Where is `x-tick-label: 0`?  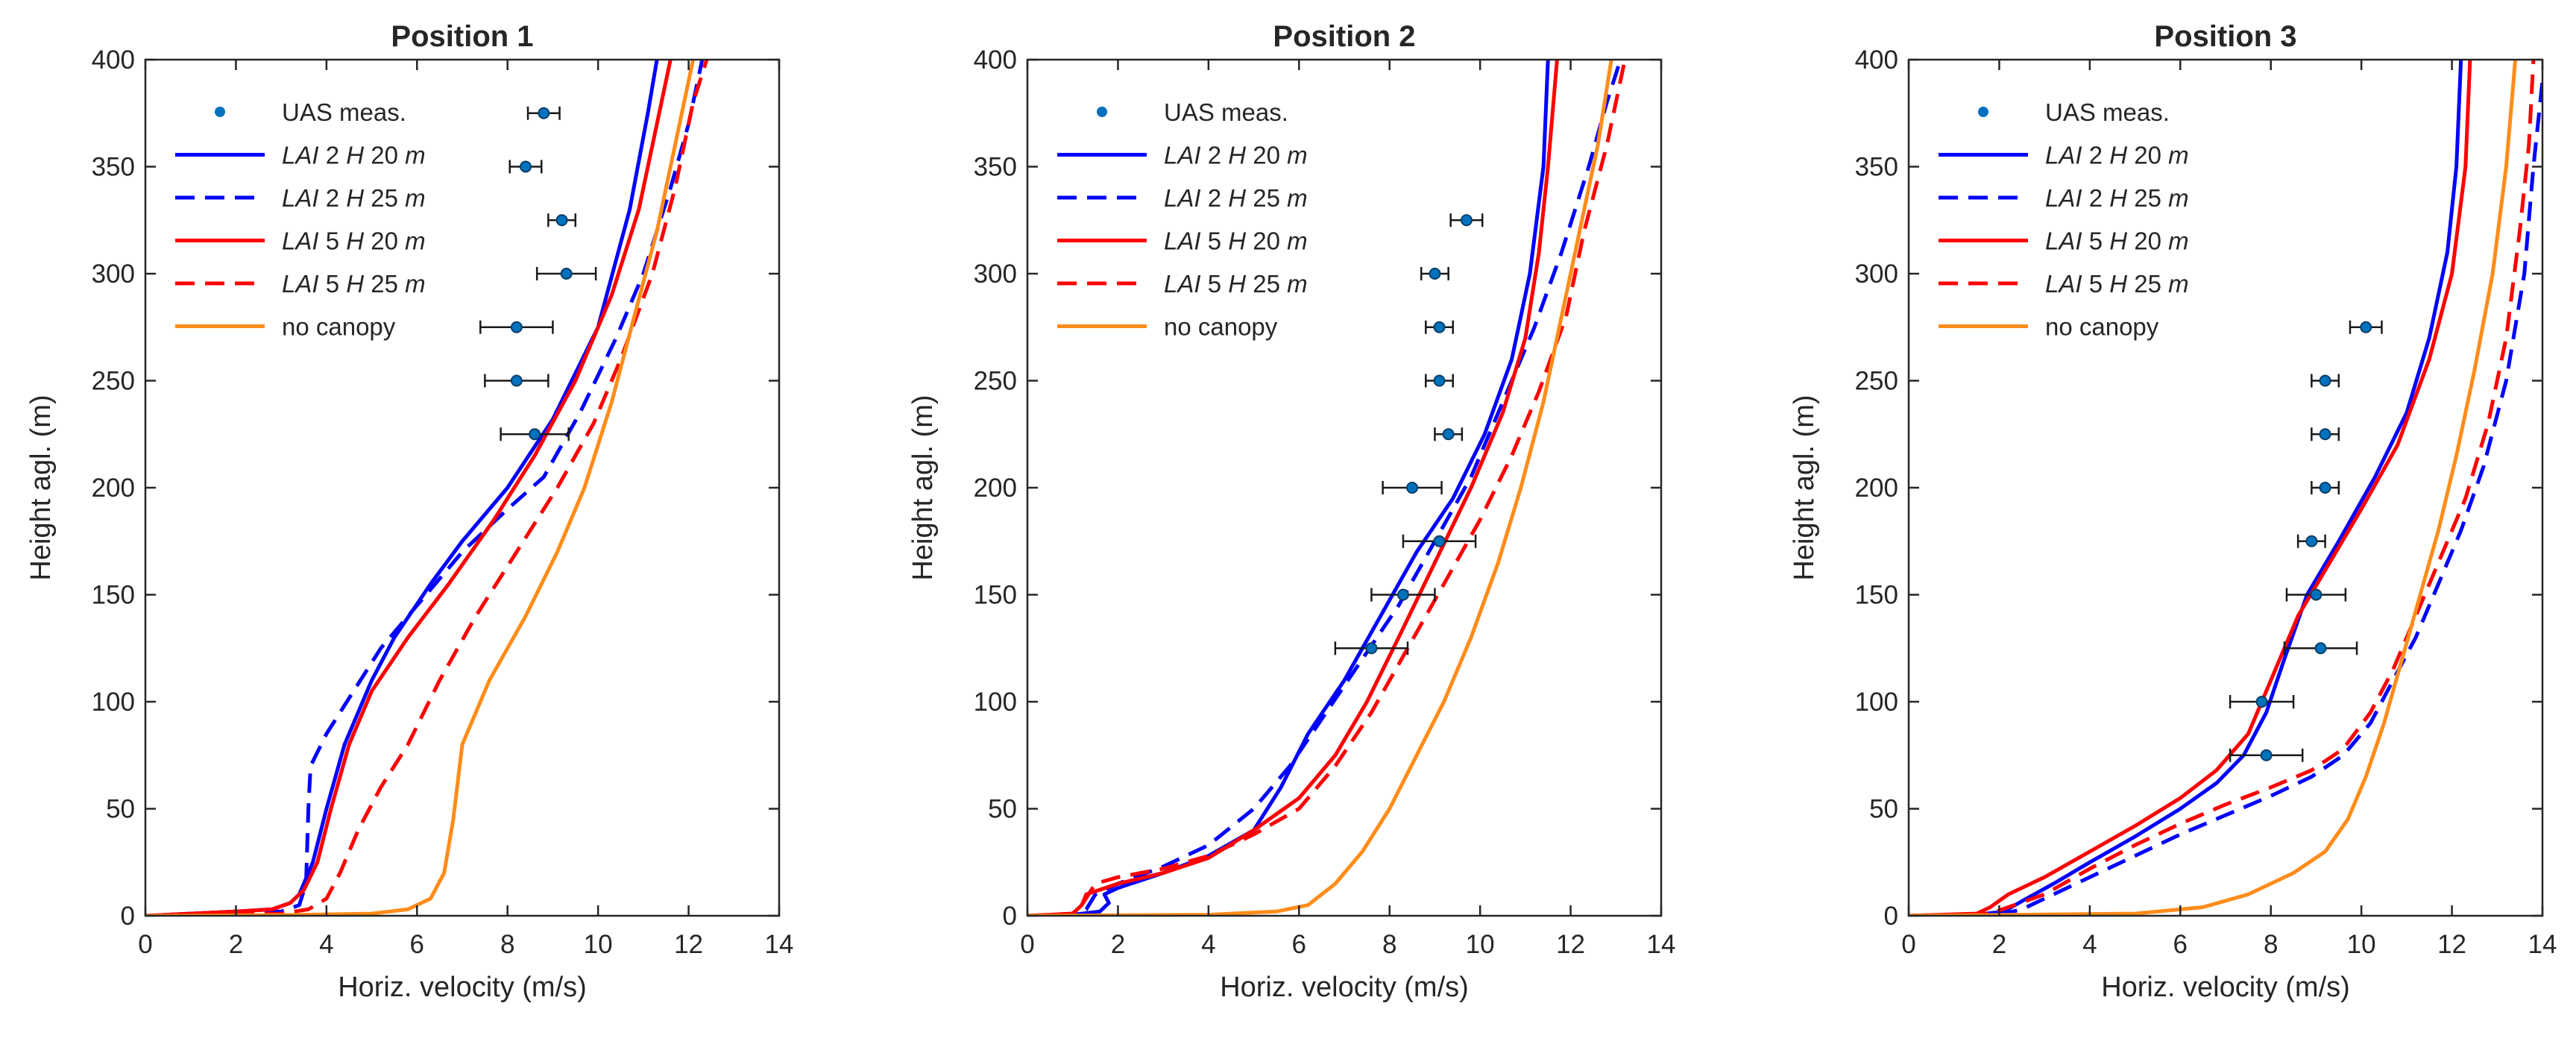 x-tick-label: 0 is located at coordinates (1908, 944).